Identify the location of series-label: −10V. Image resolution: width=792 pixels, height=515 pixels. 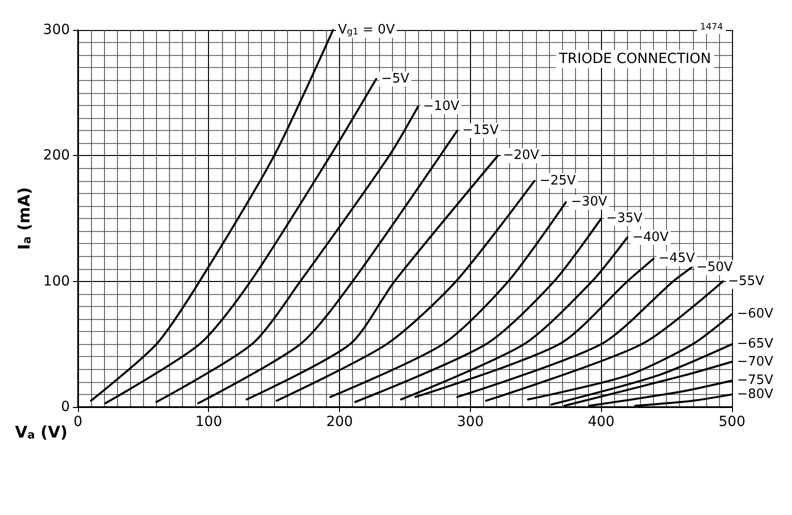
(441, 106).